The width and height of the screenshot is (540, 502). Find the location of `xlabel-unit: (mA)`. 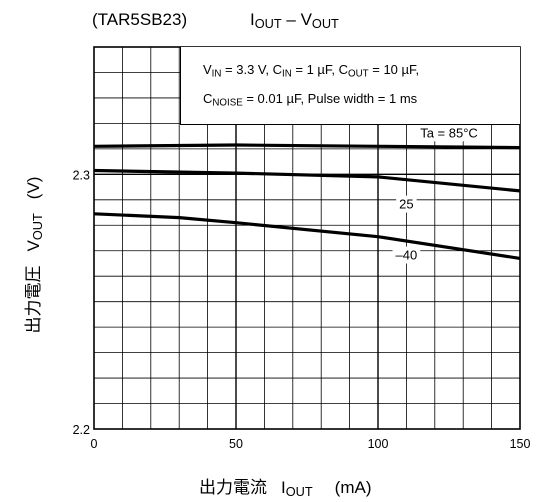

xlabel-unit: (mA) is located at coordinates (353, 487).